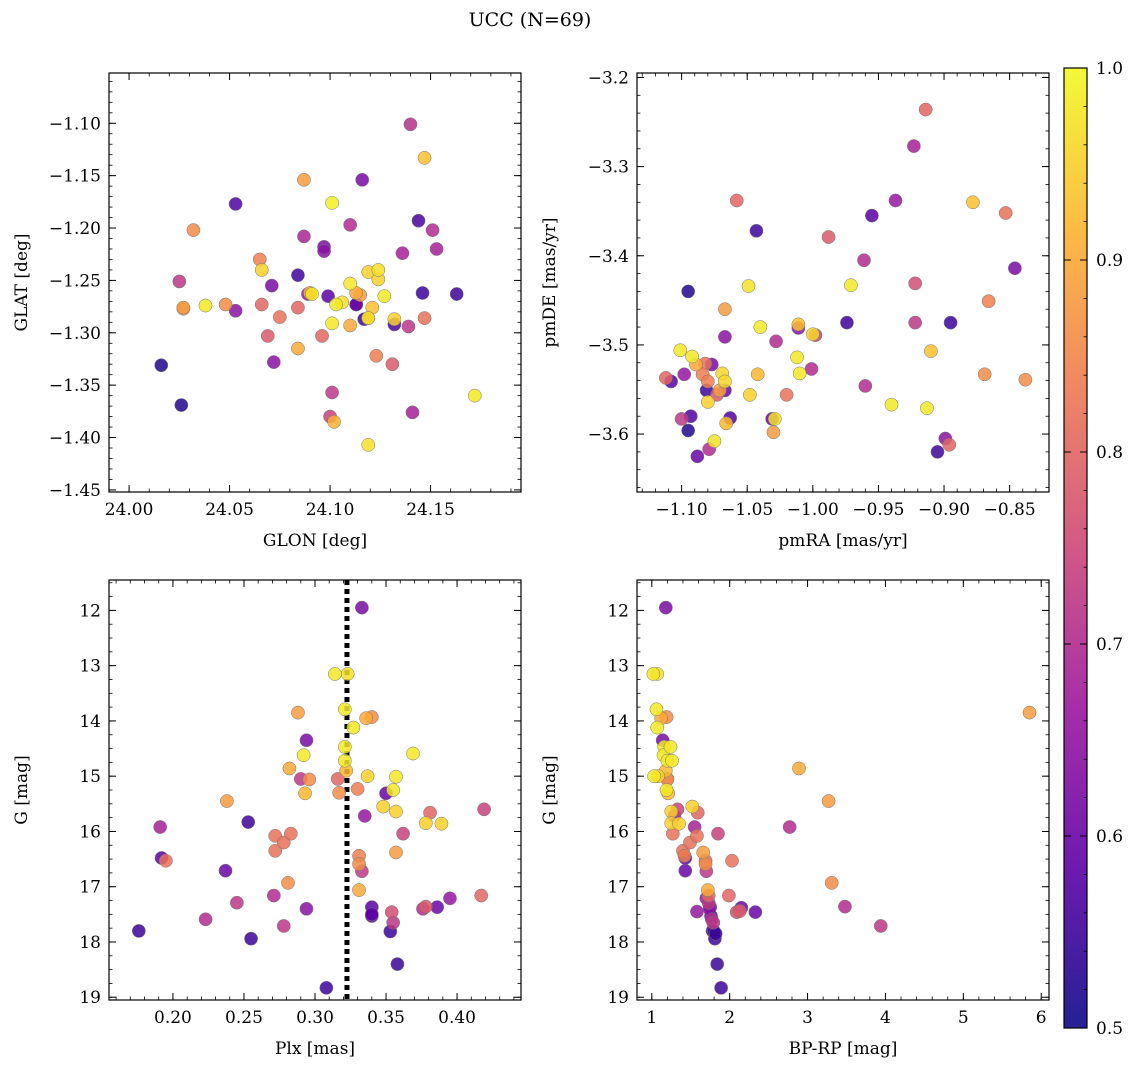 Image resolution: width=1136 pixels, height=1068 pixels. Describe the element at coordinates (618, 722) in the screenshot. I see `y-tick-label: 14` at that location.